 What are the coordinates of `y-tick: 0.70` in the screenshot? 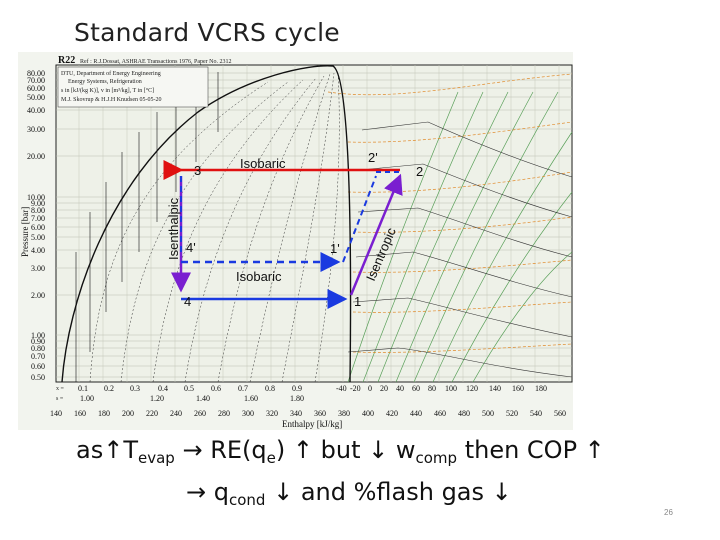 It's located at (38, 356).